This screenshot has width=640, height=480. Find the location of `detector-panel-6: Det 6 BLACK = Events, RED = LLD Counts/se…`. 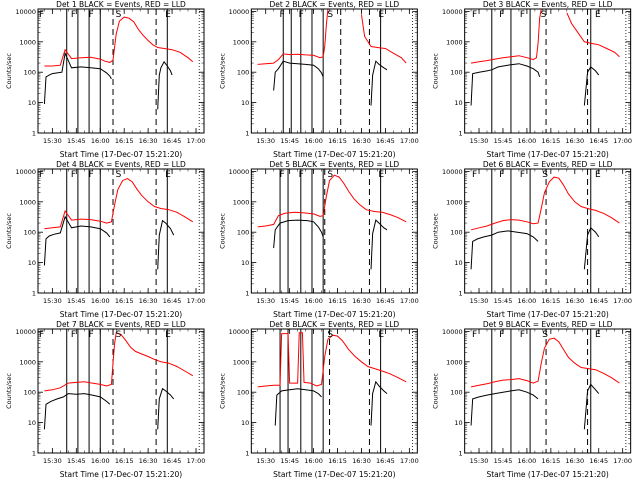

detector-panel-6: Det 6 BLACK = Events, RED = LLD Counts/se… is located at coordinates (532, 239).